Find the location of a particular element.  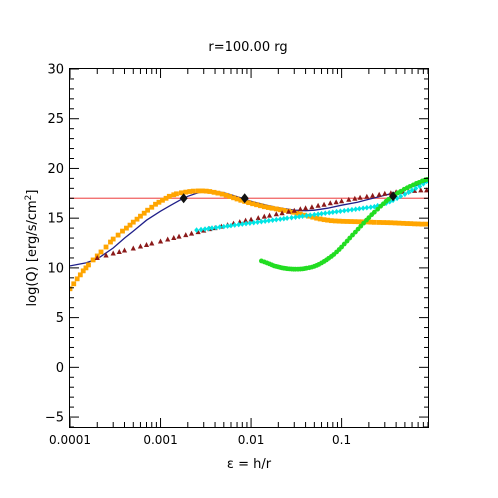

y-tick-label-1: 0 is located at coordinates (60, 368).